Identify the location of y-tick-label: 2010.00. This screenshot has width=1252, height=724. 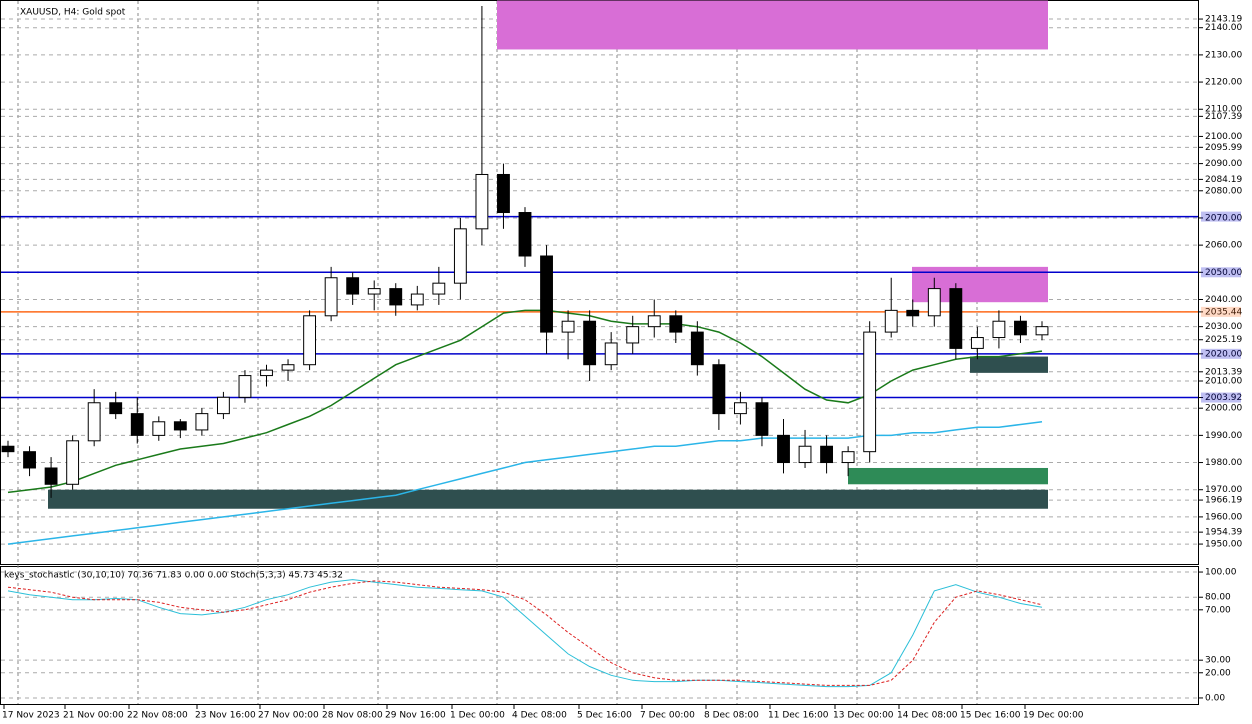
(1223, 382).